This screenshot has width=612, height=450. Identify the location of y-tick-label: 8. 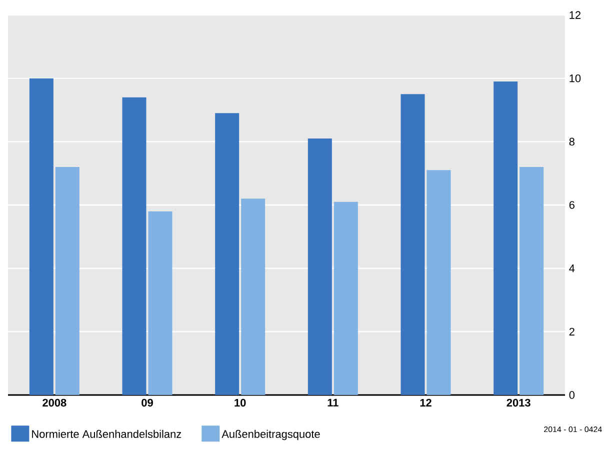
(571, 142).